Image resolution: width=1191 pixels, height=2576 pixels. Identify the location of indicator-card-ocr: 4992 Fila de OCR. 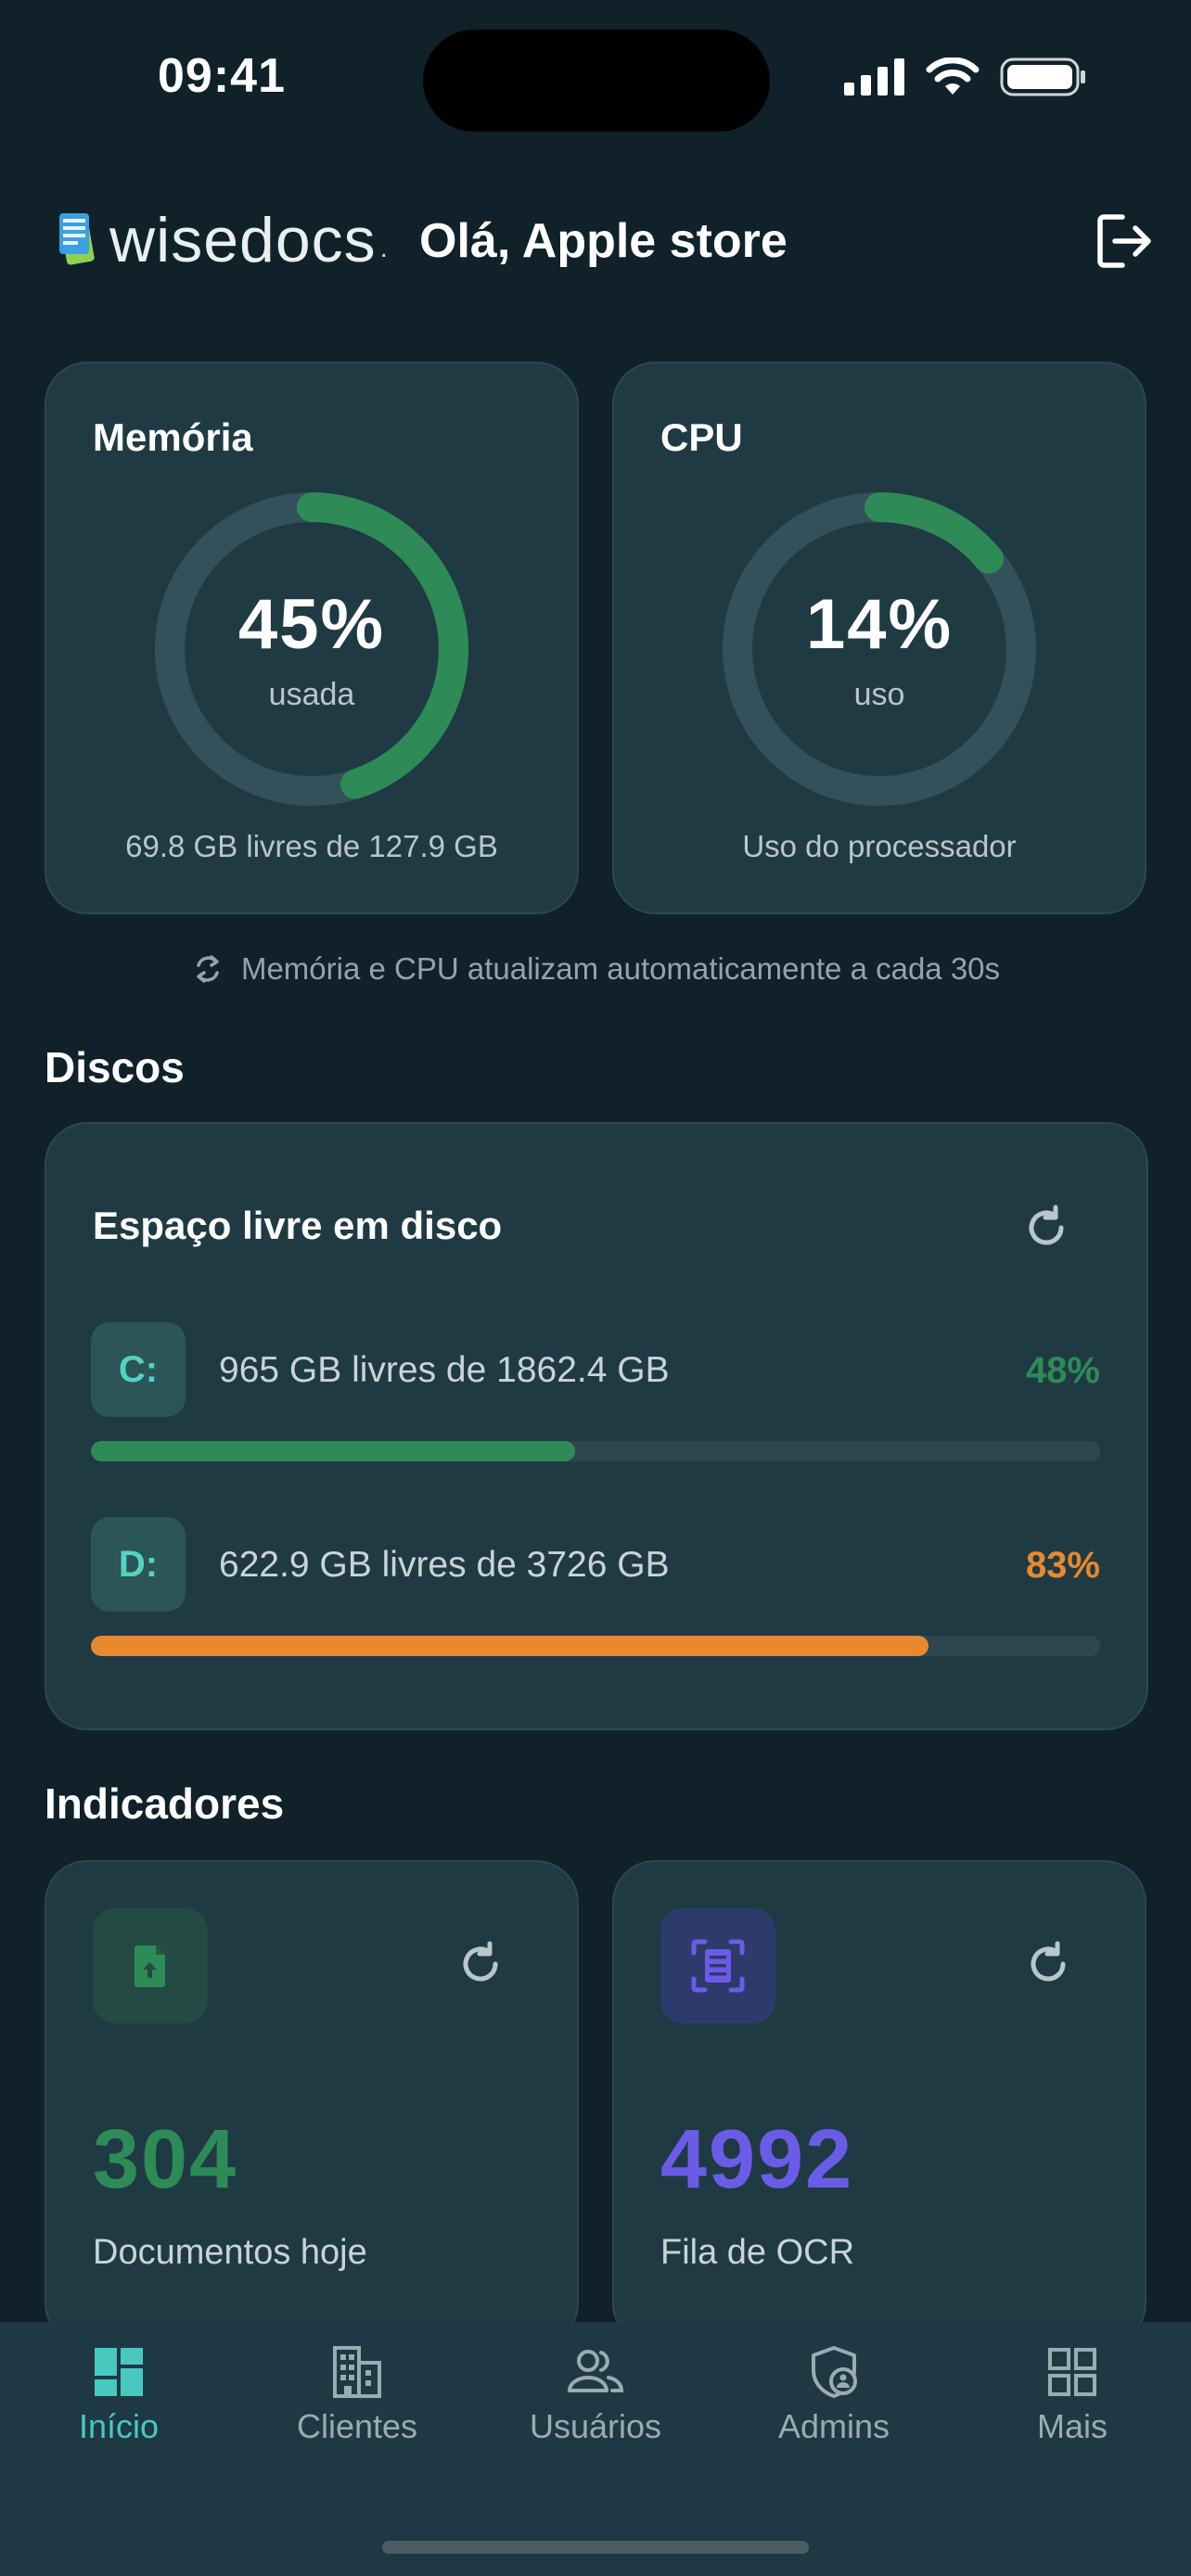
(879, 2103).